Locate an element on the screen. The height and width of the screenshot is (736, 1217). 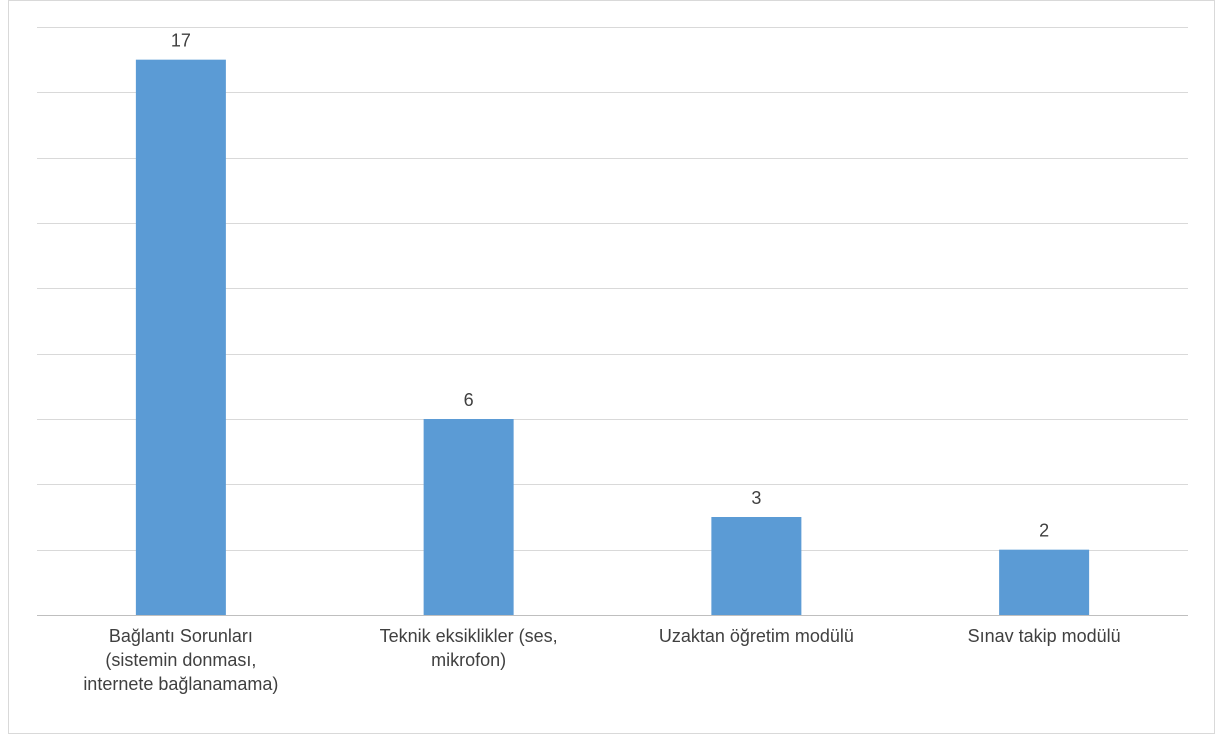
category-label: Uzaktan öğretim modülü is located at coordinates (756, 636).